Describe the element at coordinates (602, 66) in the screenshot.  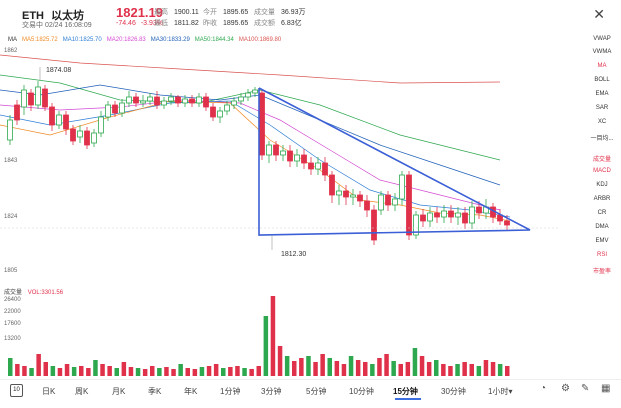
I see `indicator-2: MA` at that location.